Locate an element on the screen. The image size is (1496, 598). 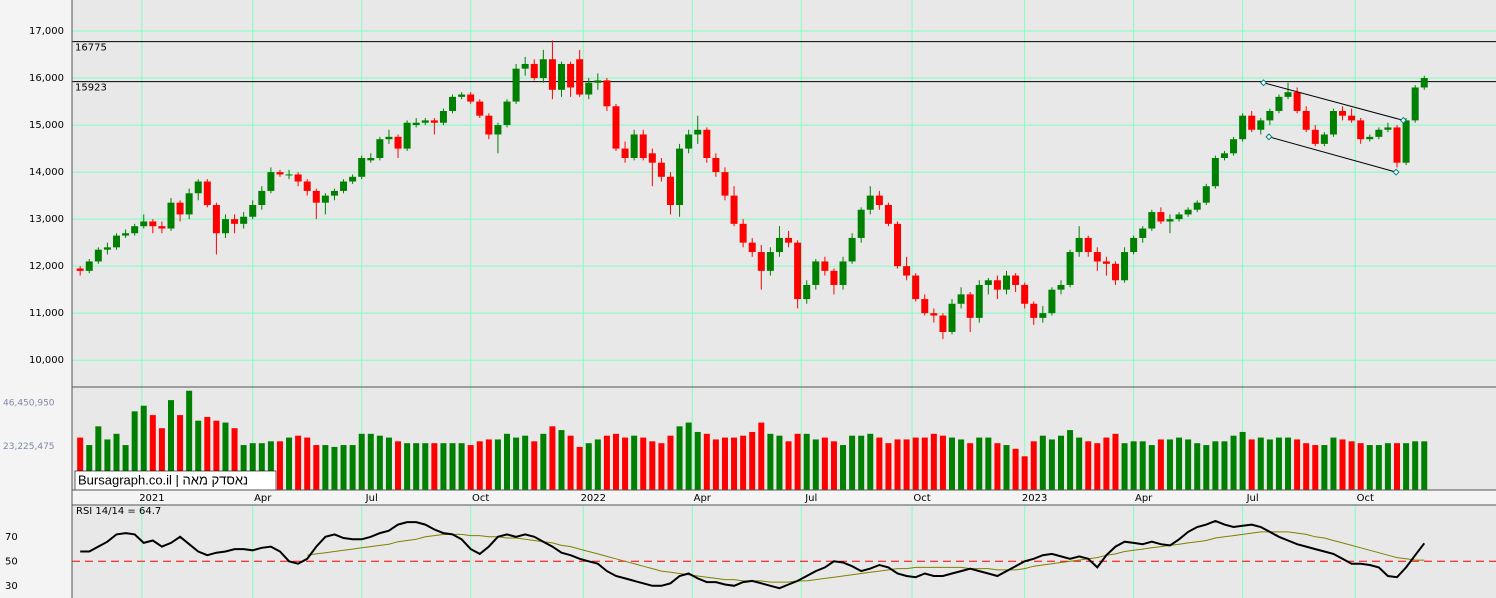
rsi-title: RSI 14/14 = 64.7 is located at coordinates (118, 511).